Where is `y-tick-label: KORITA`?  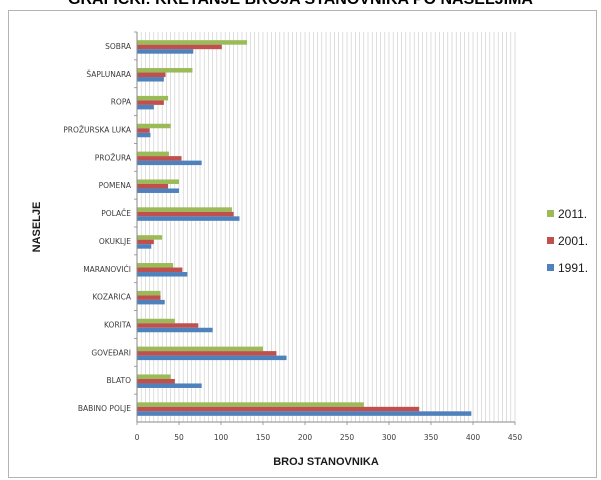
y-tick-label: KORITA is located at coordinates (118, 325).